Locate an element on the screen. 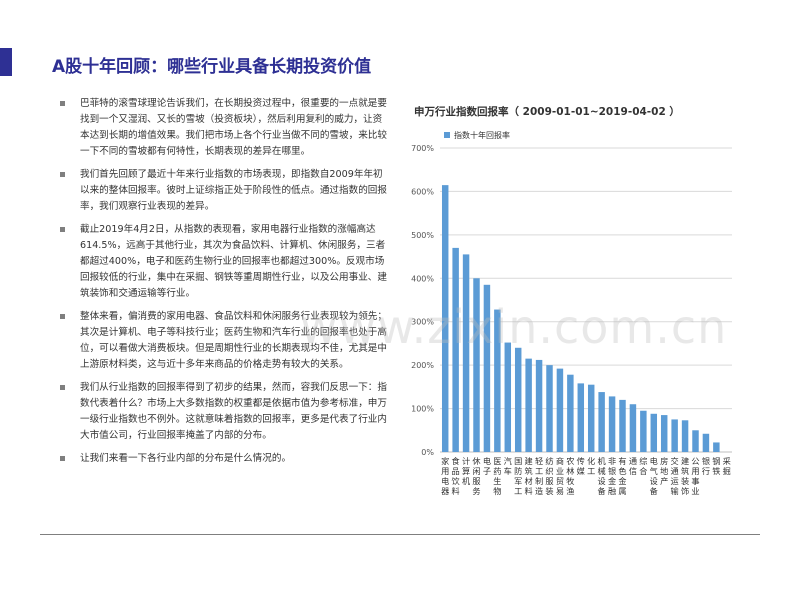  x-category-label: 休闲服务 is located at coordinates (476, 476).